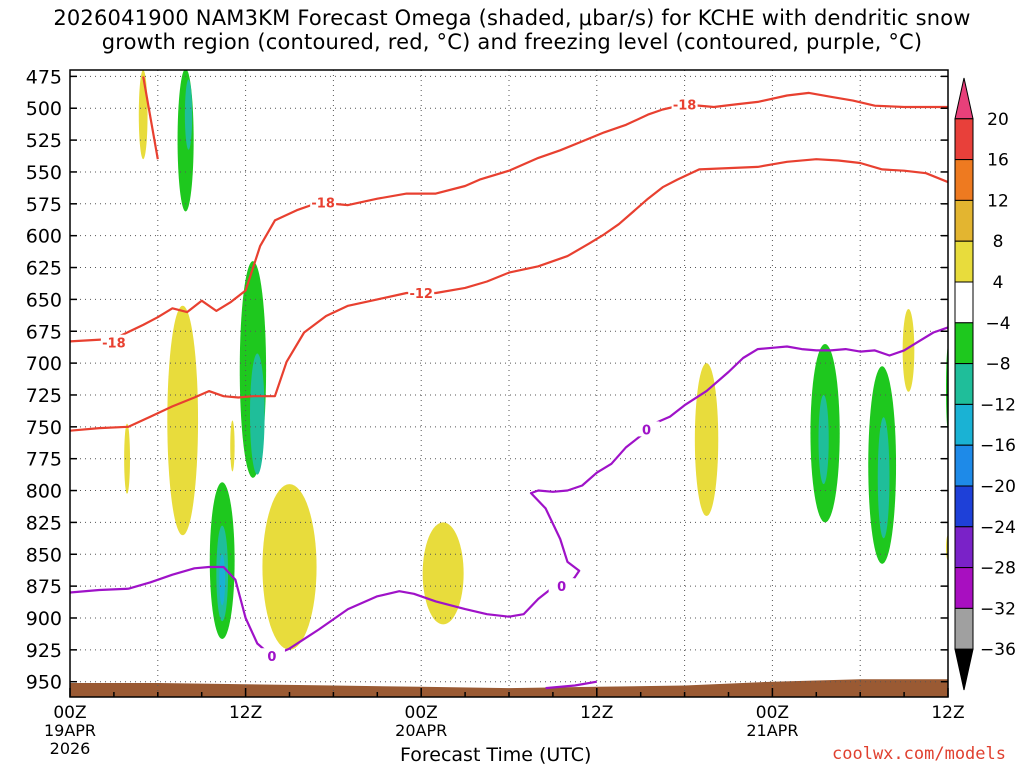 This screenshot has height=768, width=1024. What do you see at coordinates (44, 300) in the screenshot?
I see `y-tick-label-650: 650` at bounding box center [44, 300].